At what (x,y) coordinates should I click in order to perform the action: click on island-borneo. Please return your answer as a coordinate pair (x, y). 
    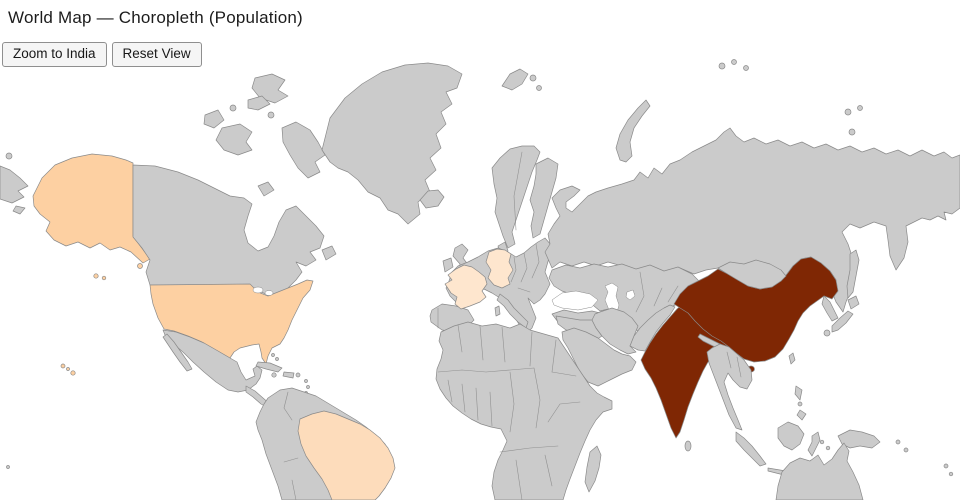
    Looking at the image, I should click on (791, 436).